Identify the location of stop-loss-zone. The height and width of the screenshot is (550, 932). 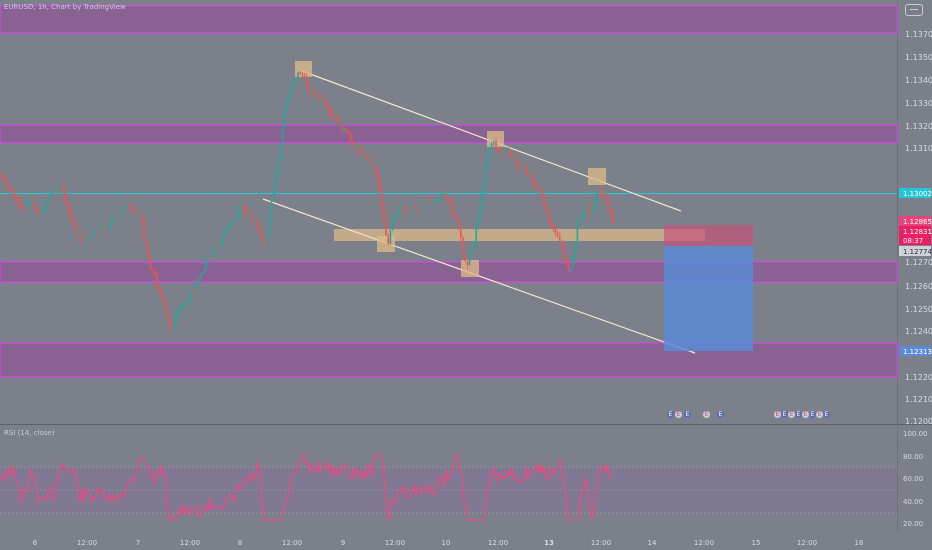
(708, 235).